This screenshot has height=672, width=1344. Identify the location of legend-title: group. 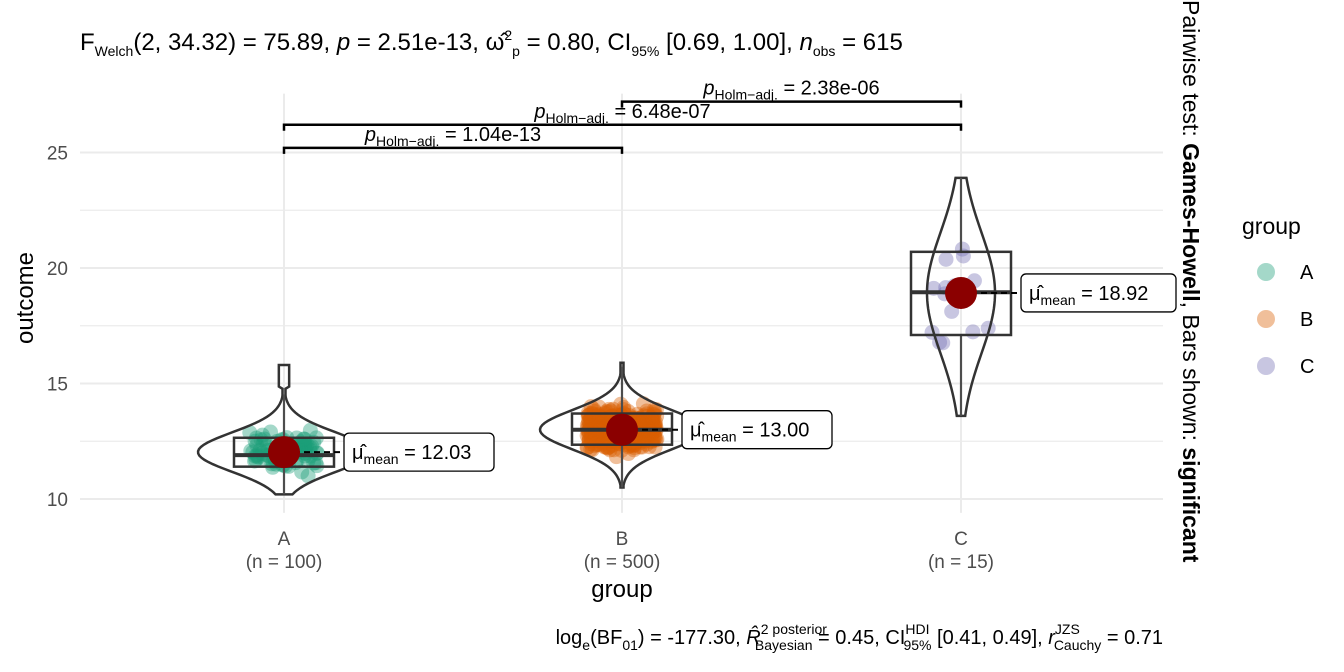
(1271, 226).